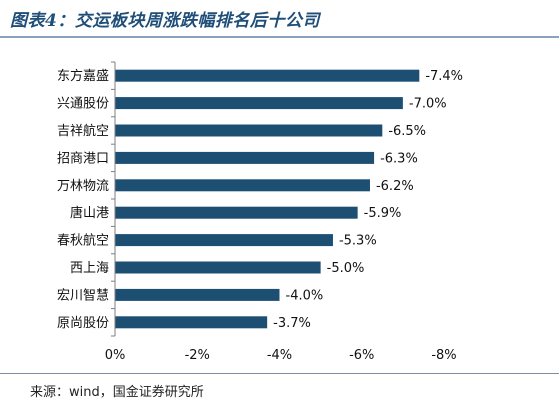  What do you see at coordinates (83, 104) in the screenshot?
I see `category-label: 兴通股份` at bounding box center [83, 104].